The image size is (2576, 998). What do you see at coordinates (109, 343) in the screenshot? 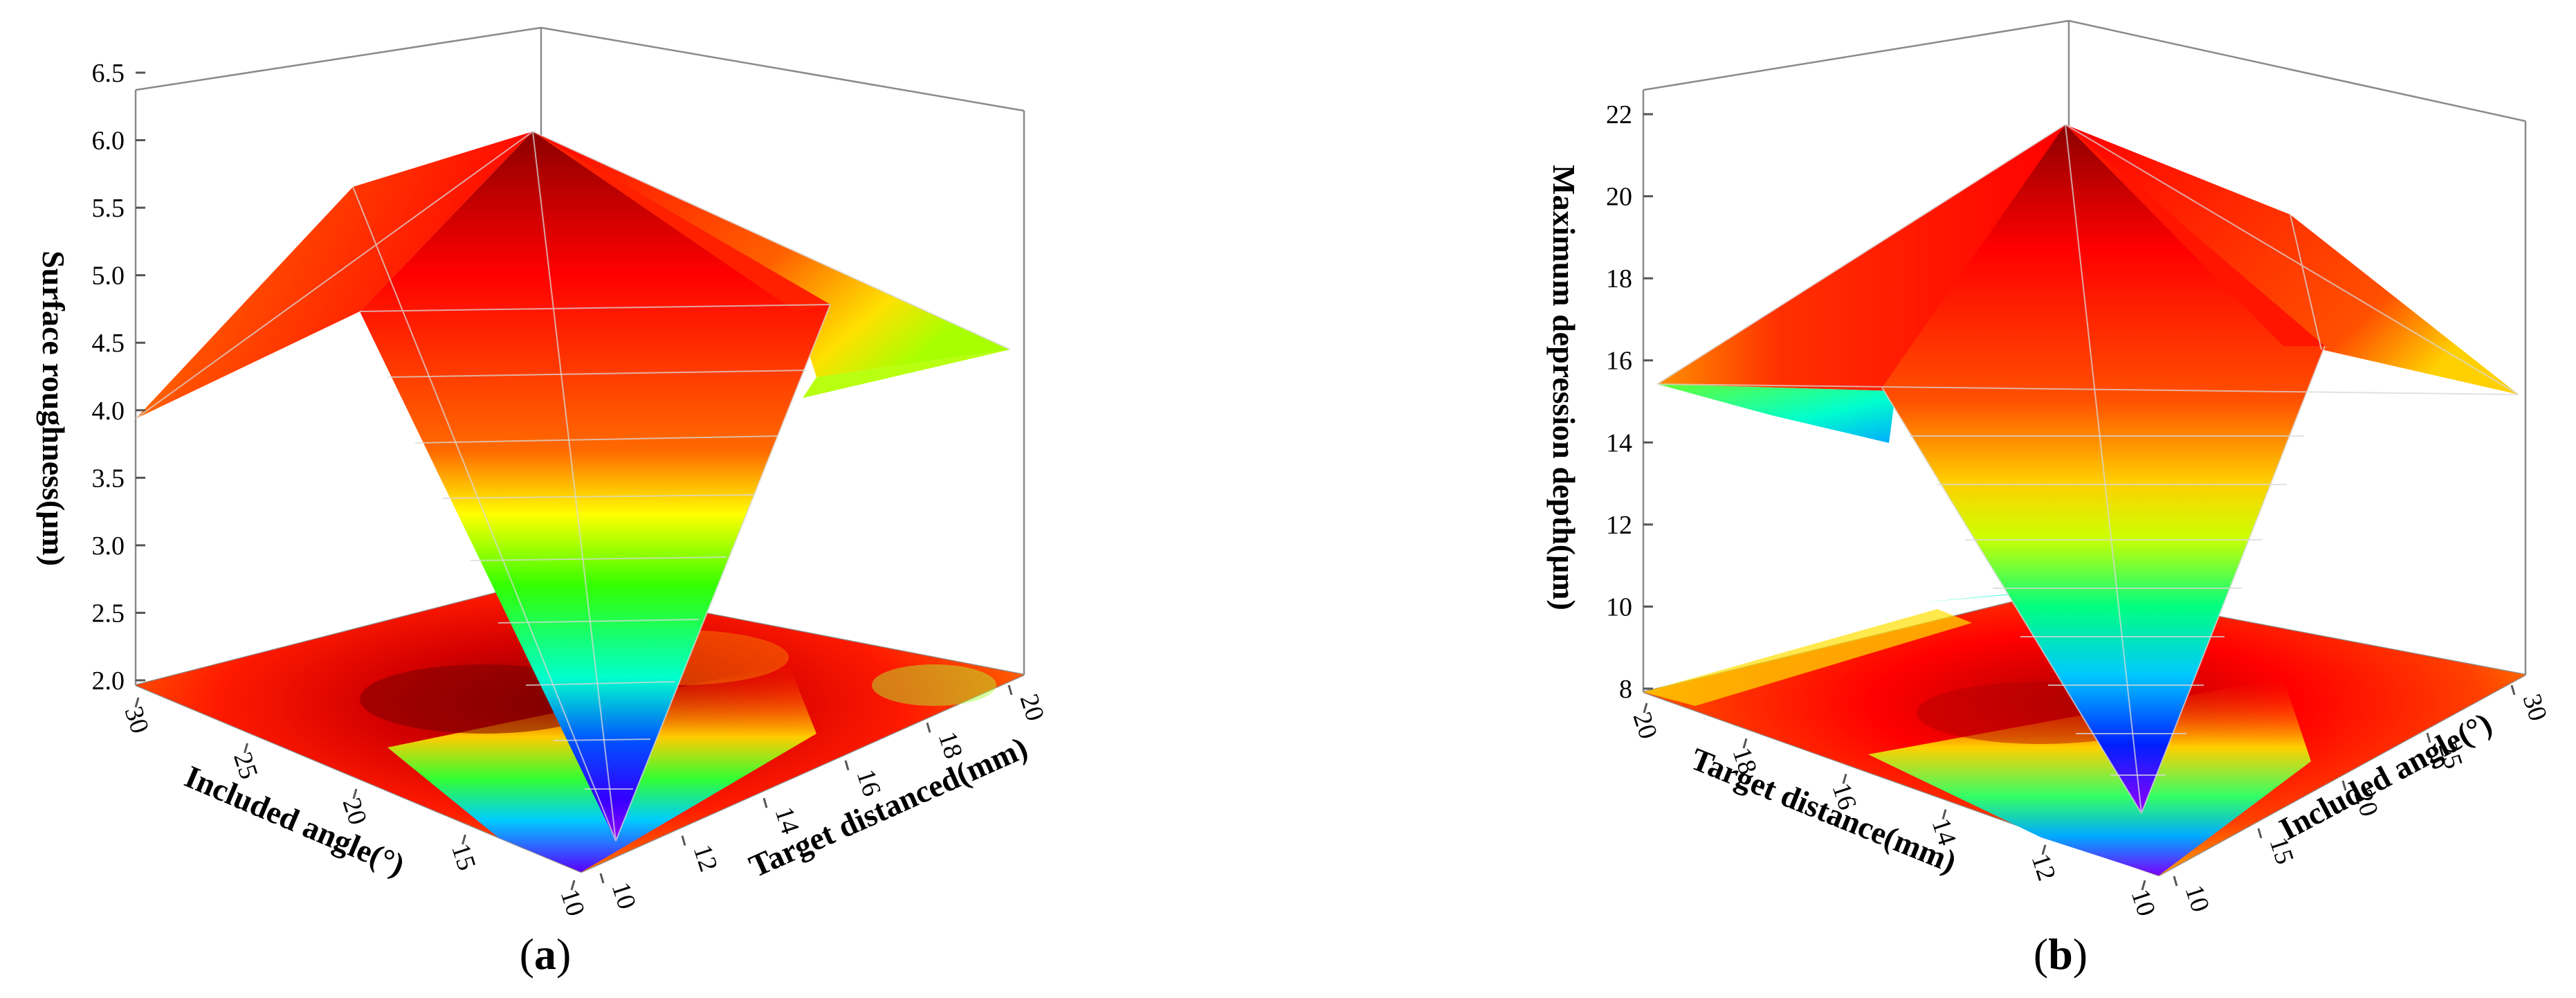
I see `aZticks-tick-label: 4.5` at bounding box center [109, 343].